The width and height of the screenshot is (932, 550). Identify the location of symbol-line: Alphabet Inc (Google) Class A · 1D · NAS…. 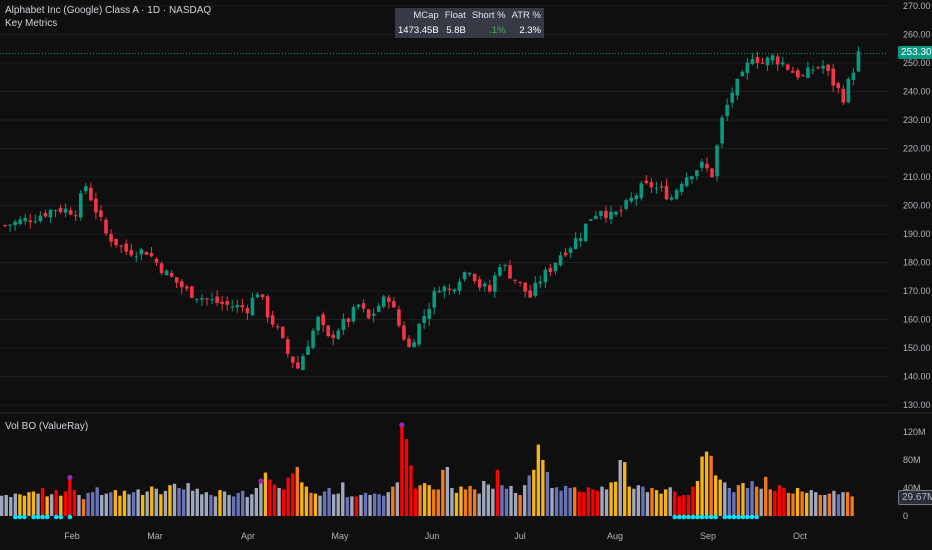
(108, 10).